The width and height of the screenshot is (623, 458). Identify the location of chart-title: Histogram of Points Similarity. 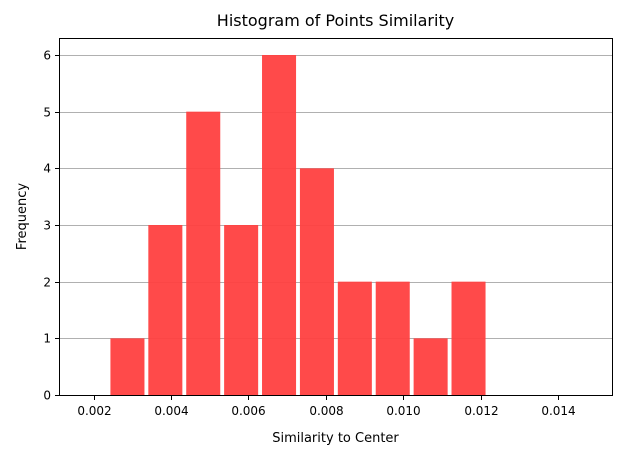
(335, 20).